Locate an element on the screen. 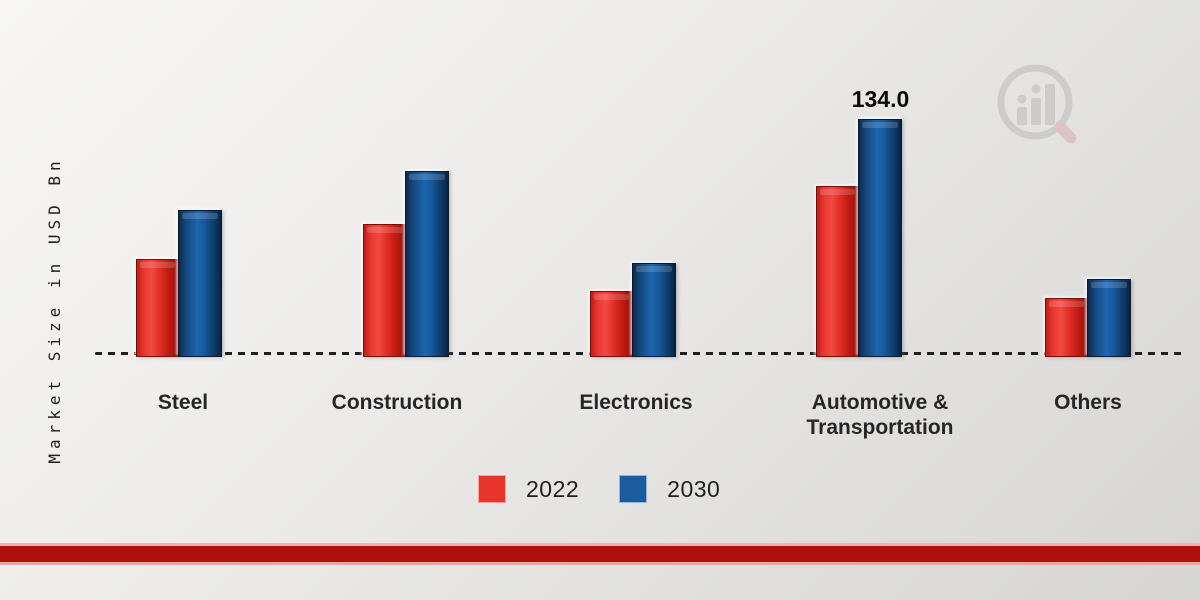 The image size is (1200, 600). legend-item-2022: 2022 is located at coordinates (528, 489).